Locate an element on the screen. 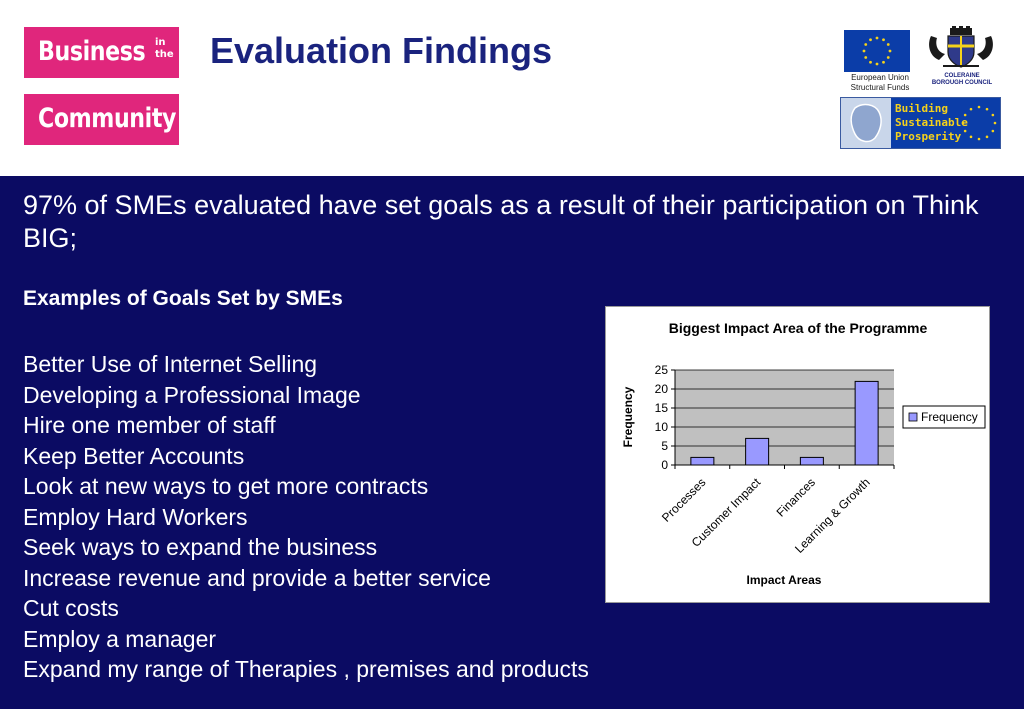 This screenshot has height=709, width=1024. chart-legend: Frequency is located at coordinates (944, 417).